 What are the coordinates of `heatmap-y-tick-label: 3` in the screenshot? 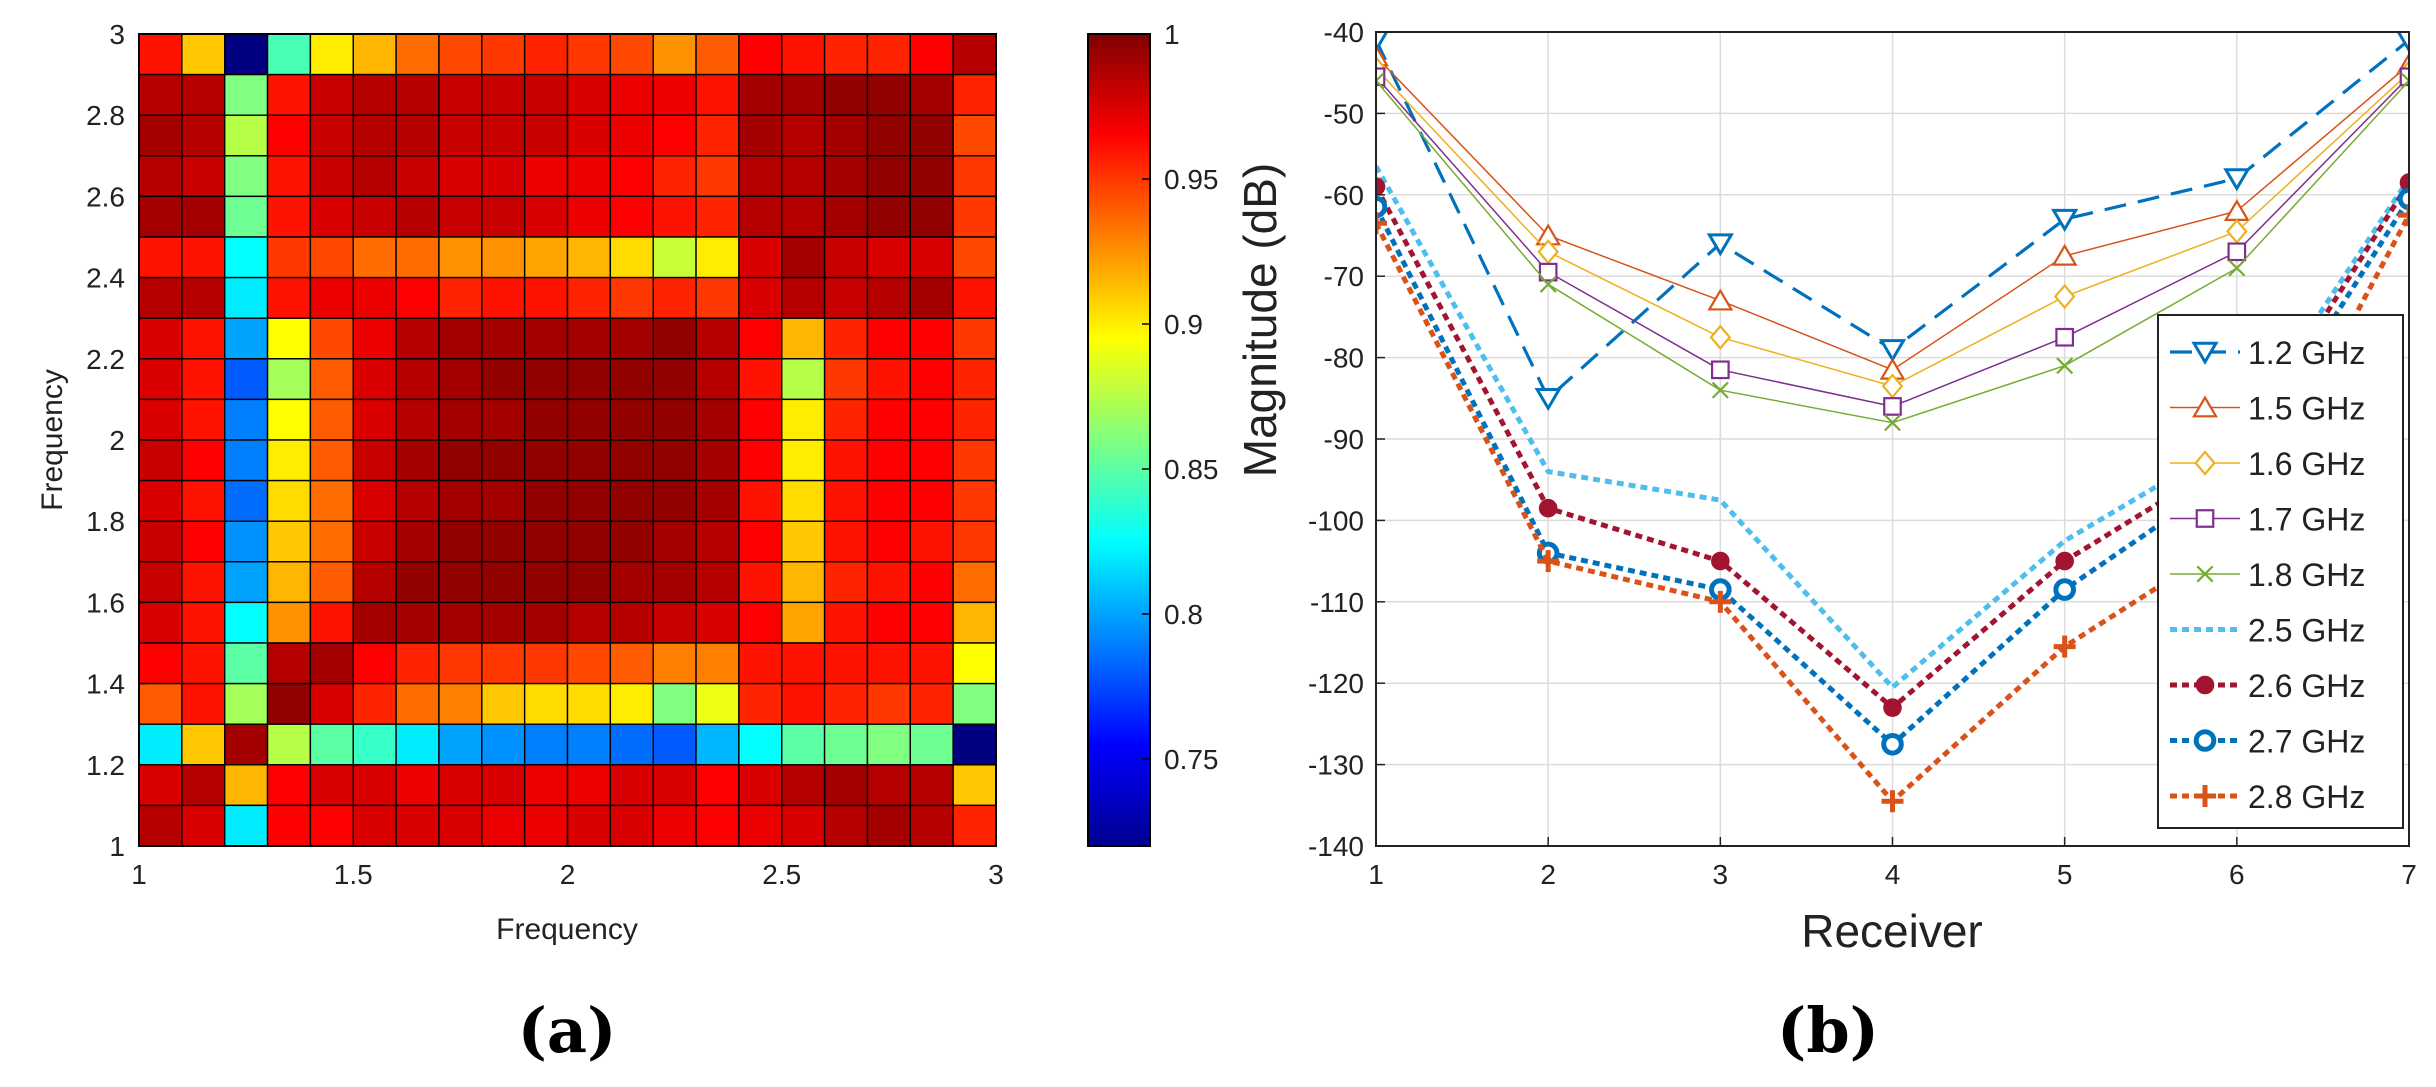 It's located at (117, 34).